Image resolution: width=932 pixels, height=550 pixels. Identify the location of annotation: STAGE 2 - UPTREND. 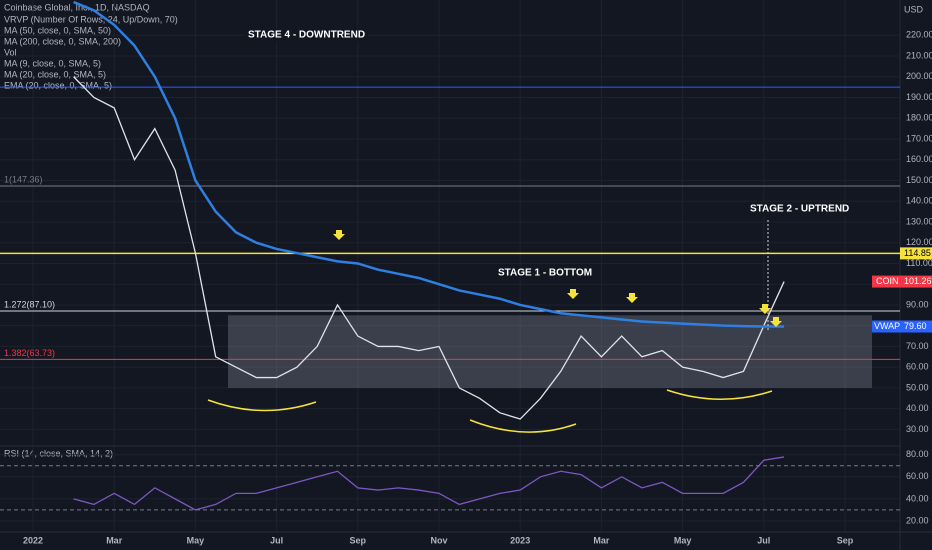
(799, 209).